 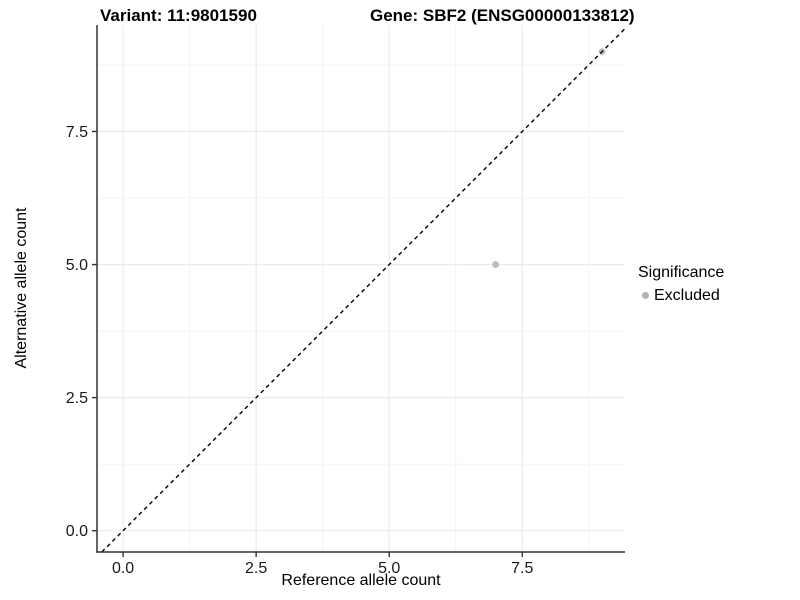 I want to click on y-tick-label: 5.0, so click(x=77, y=265).